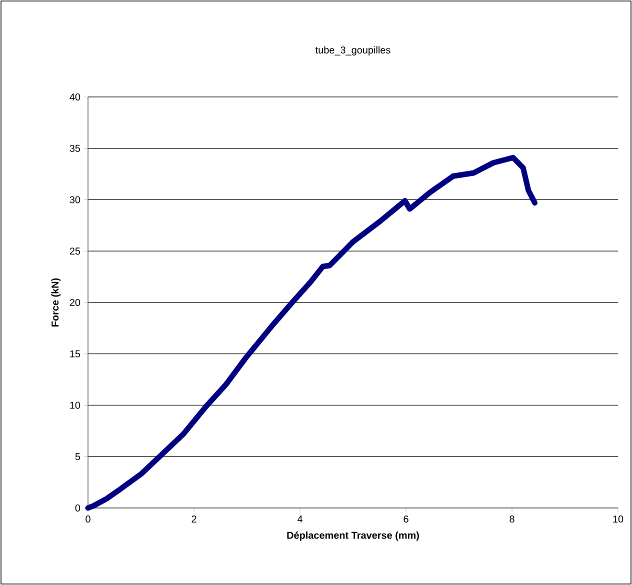  Describe the element at coordinates (353, 536) in the screenshot. I see `x-axis-title: Déplacement Traverse (mm)` at that location.